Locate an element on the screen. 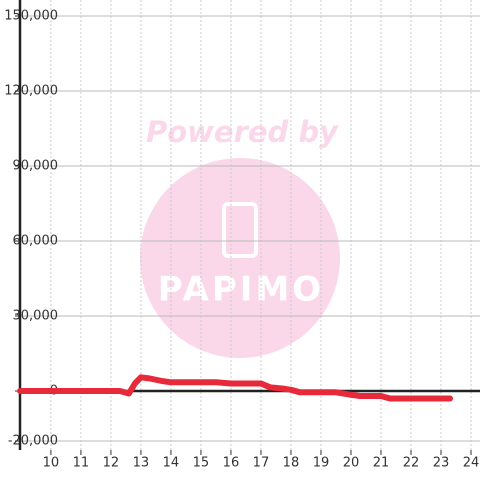 The height and width of the screenshot is (480, 480). x-tick-label: 10 is located at coordinates (51, 463).